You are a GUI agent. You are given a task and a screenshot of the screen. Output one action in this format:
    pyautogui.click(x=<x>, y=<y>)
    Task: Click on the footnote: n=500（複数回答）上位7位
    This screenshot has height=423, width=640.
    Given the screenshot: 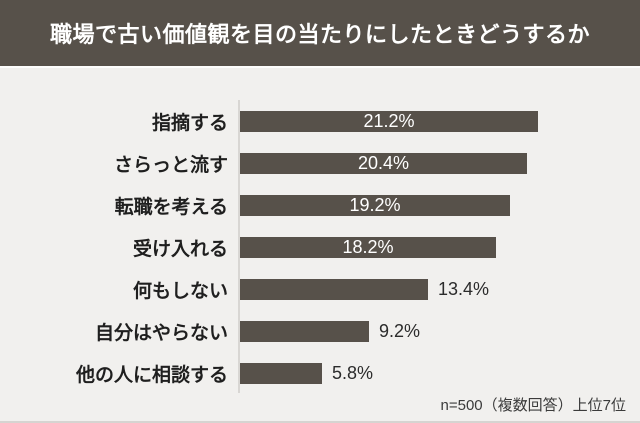 What is the action you would take?
    pyautogui.click(x=533, y=405)
    